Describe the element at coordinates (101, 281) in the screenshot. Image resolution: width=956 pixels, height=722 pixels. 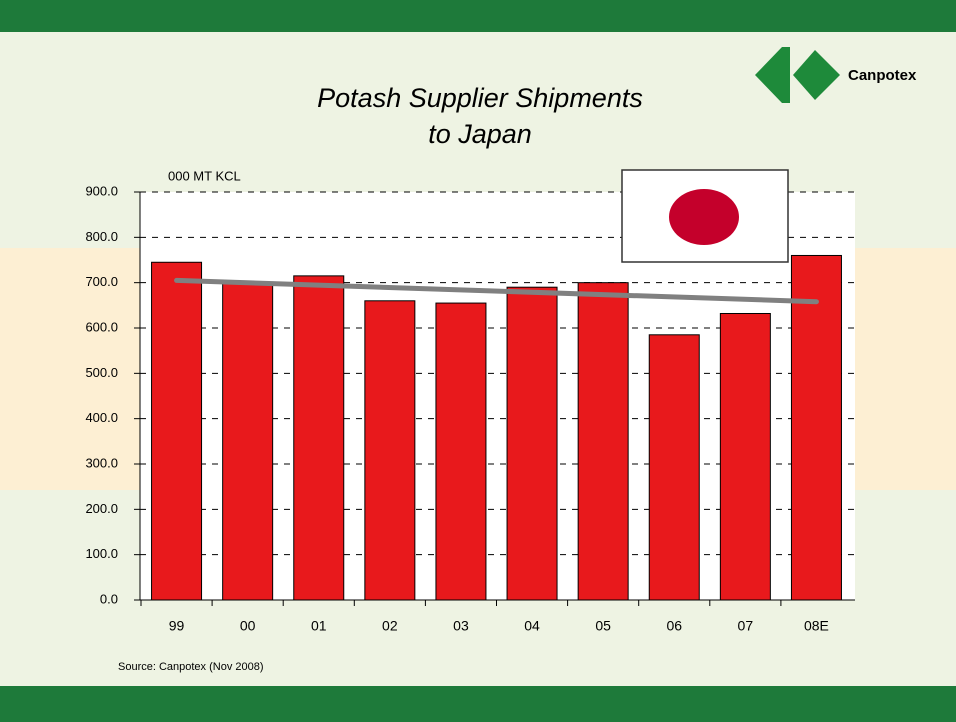
I see `y-tick-label: 700.0` at that location.